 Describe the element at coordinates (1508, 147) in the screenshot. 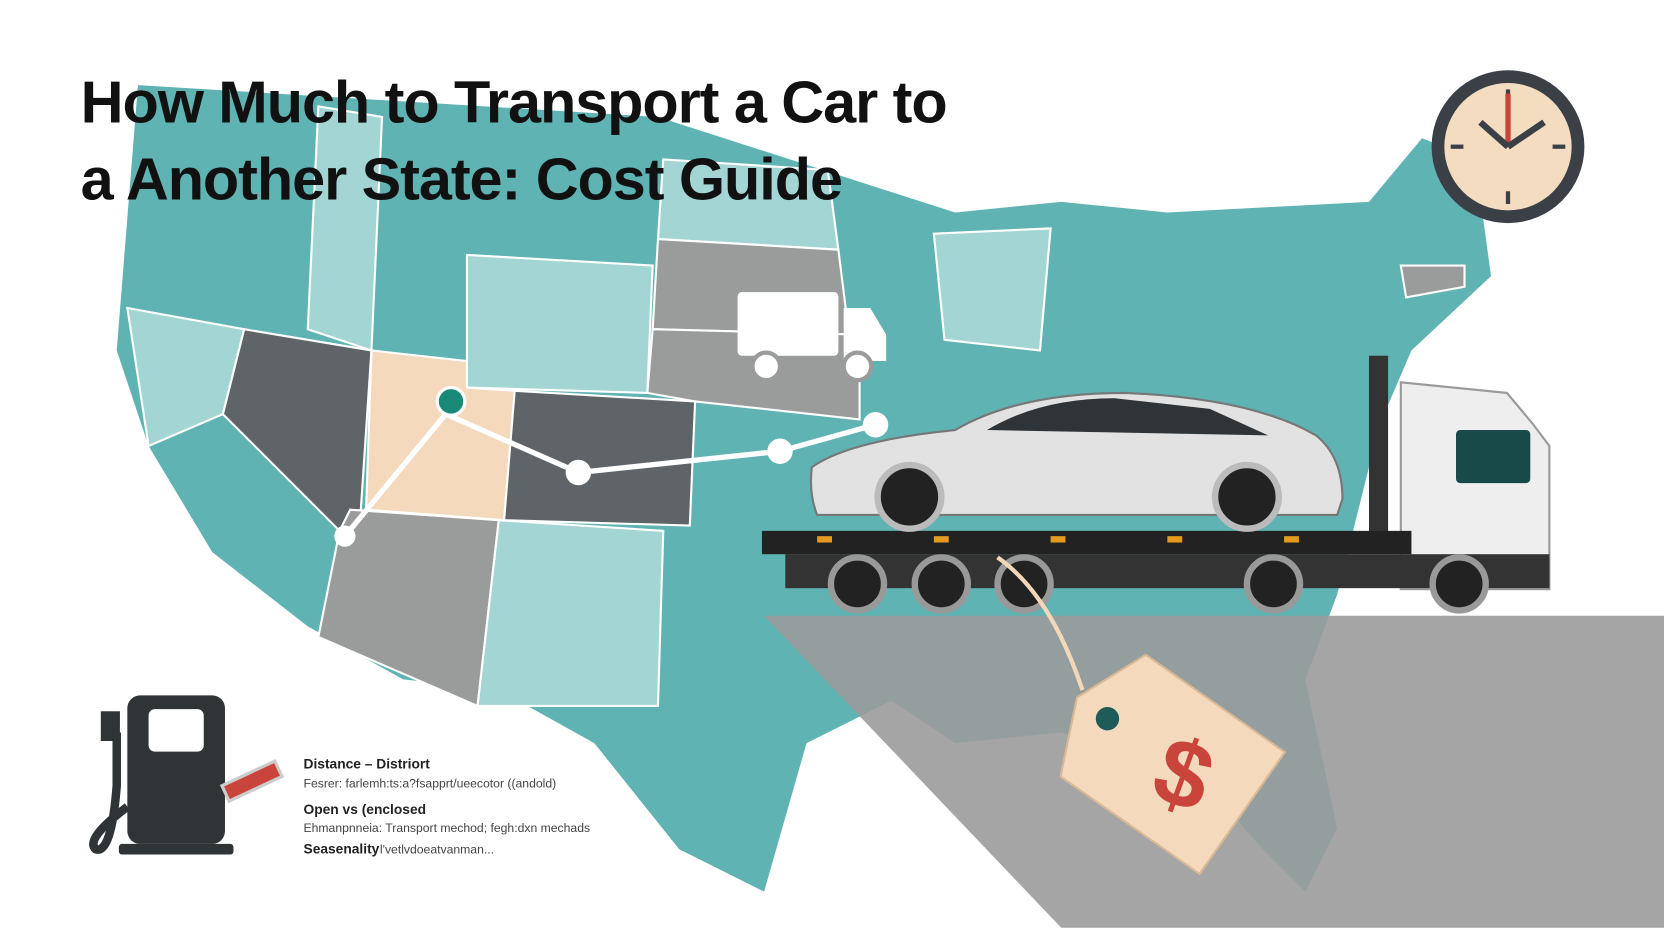

I see `clock` at that location.